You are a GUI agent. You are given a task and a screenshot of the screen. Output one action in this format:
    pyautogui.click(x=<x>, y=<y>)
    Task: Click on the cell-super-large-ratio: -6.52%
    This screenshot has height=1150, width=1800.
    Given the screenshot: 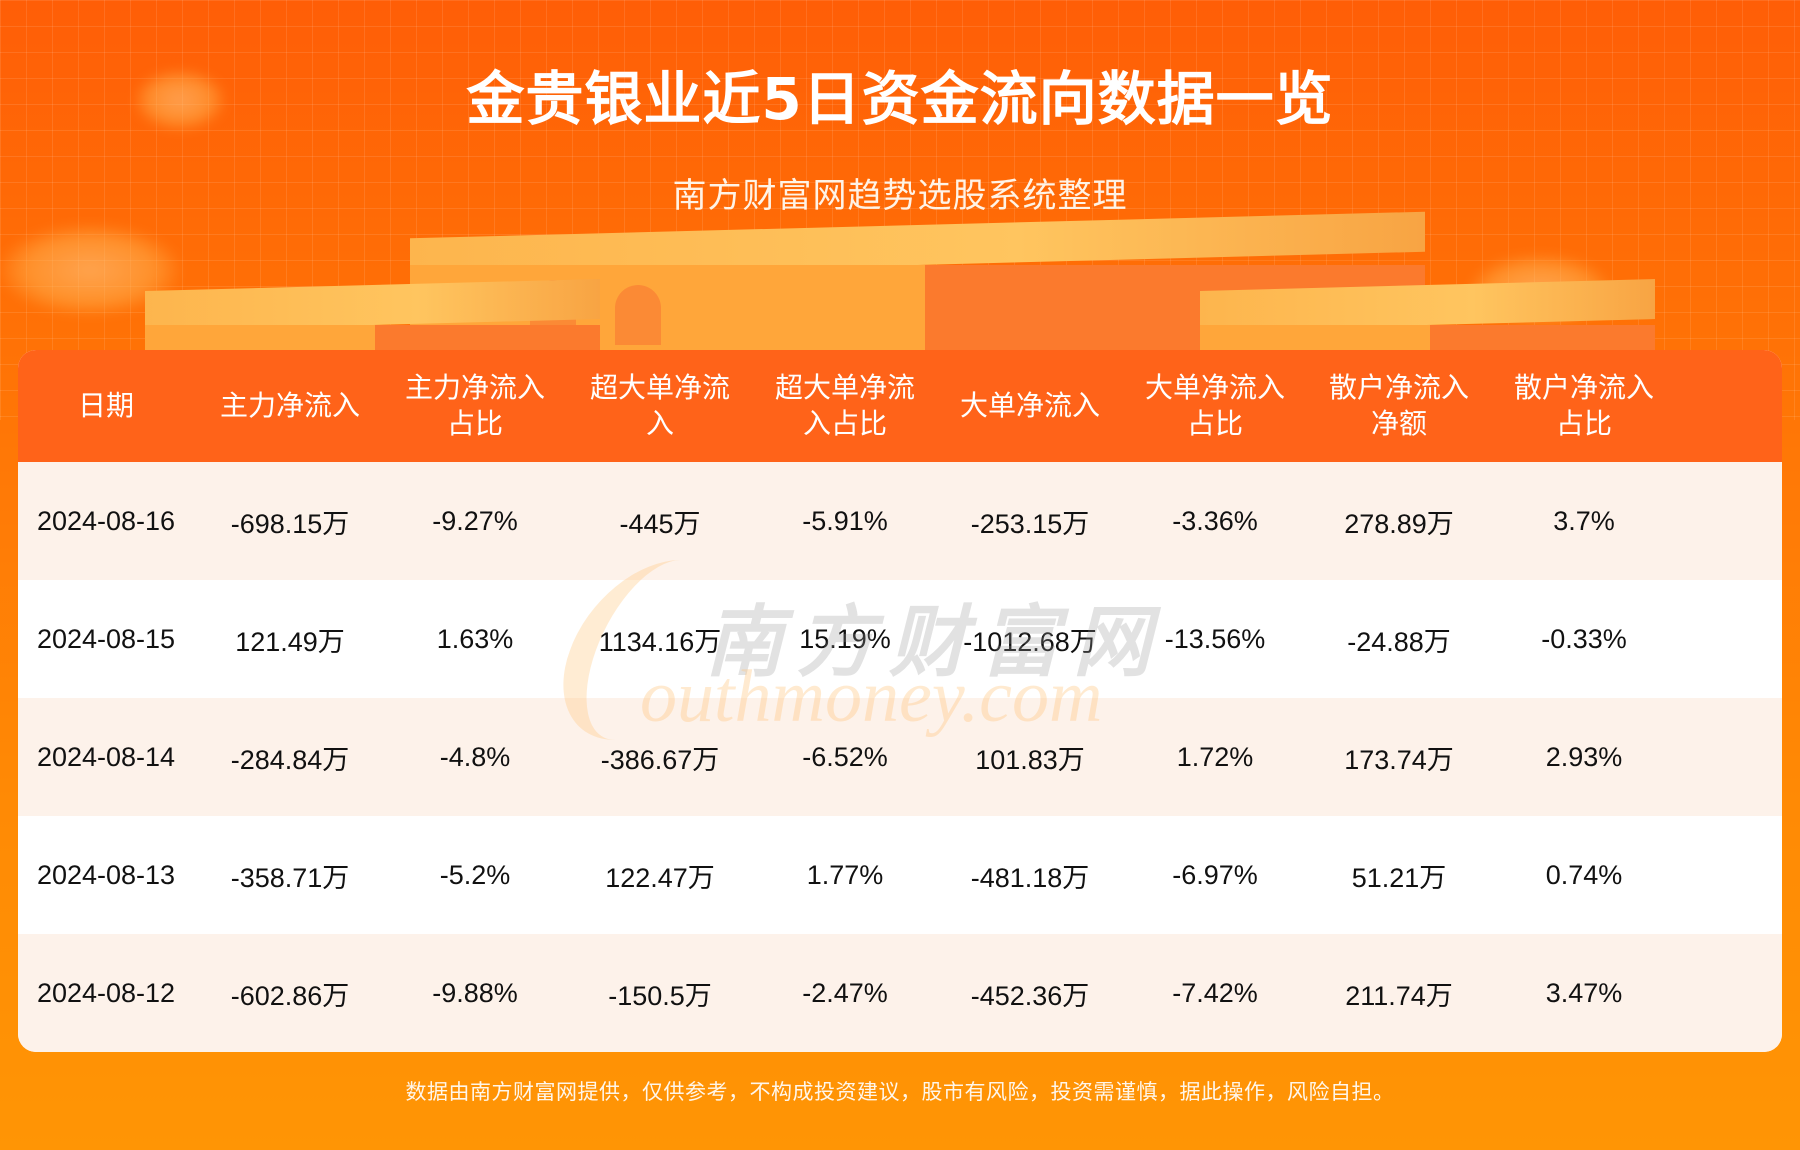 What is the action you would take?
    pyautogui.click(x=845, y=756)
    